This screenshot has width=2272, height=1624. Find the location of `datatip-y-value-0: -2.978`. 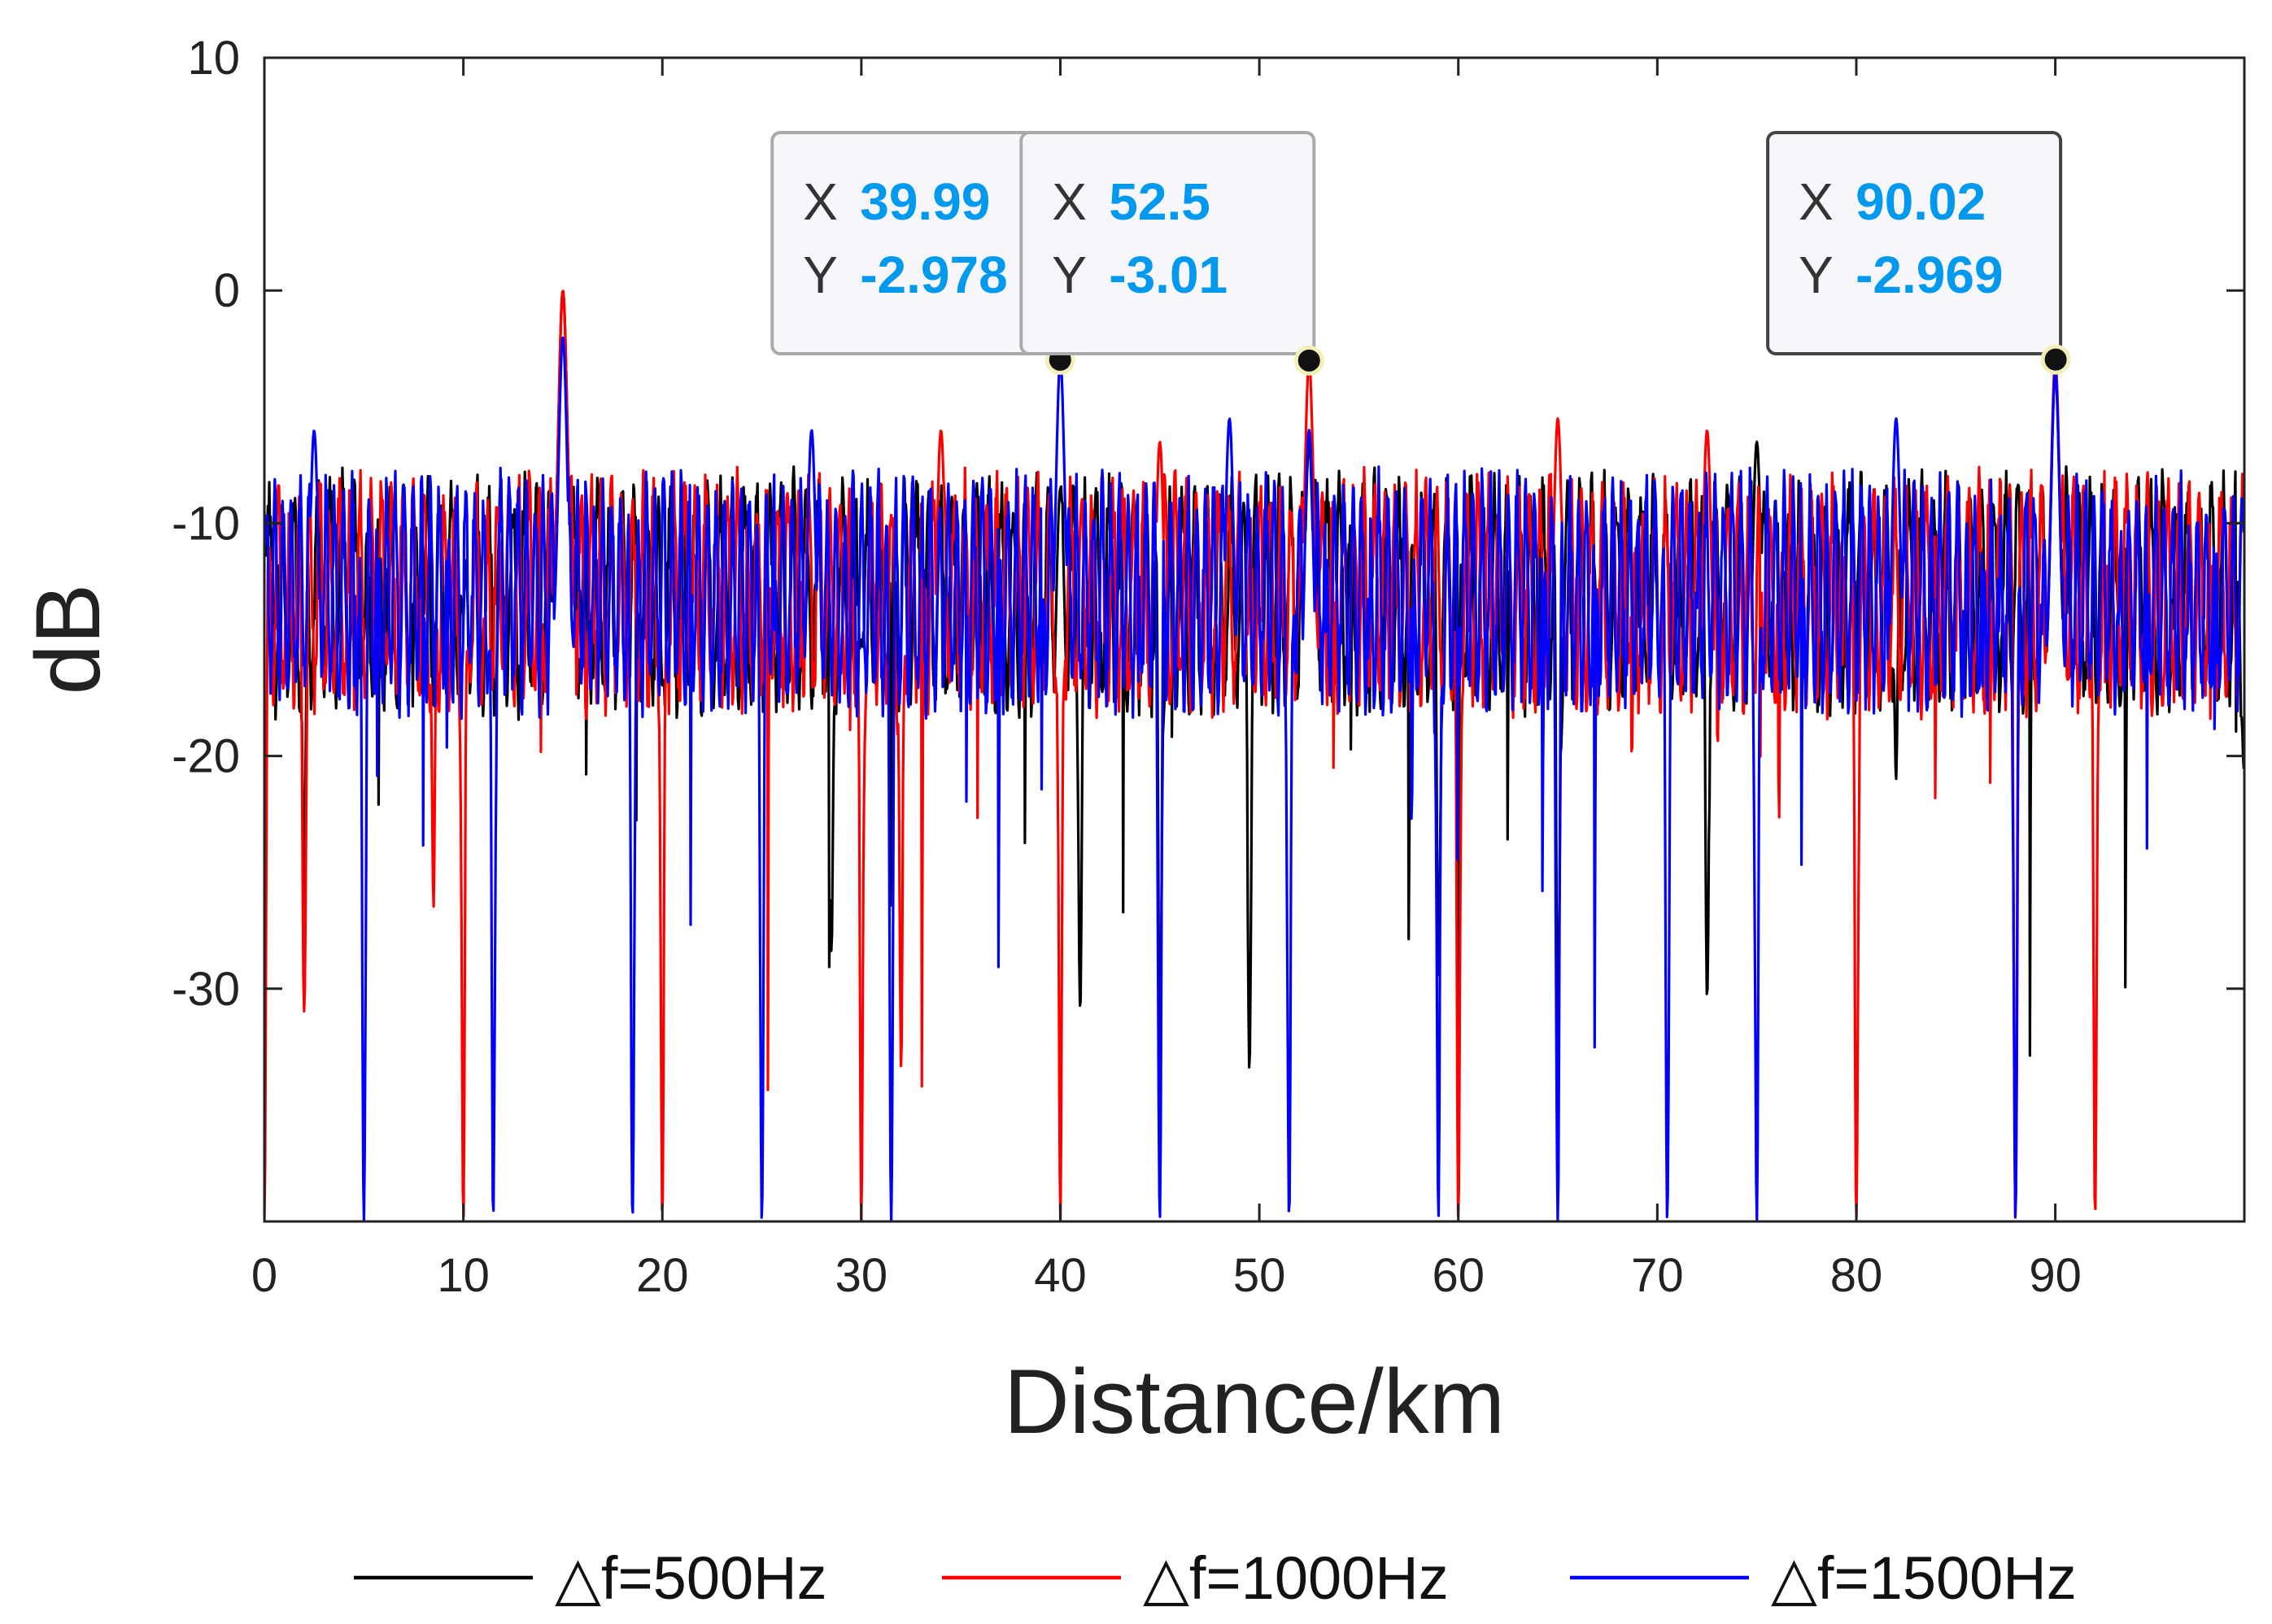

datatip-y-value-0: -2.978 is located at coordinates (934, 275).